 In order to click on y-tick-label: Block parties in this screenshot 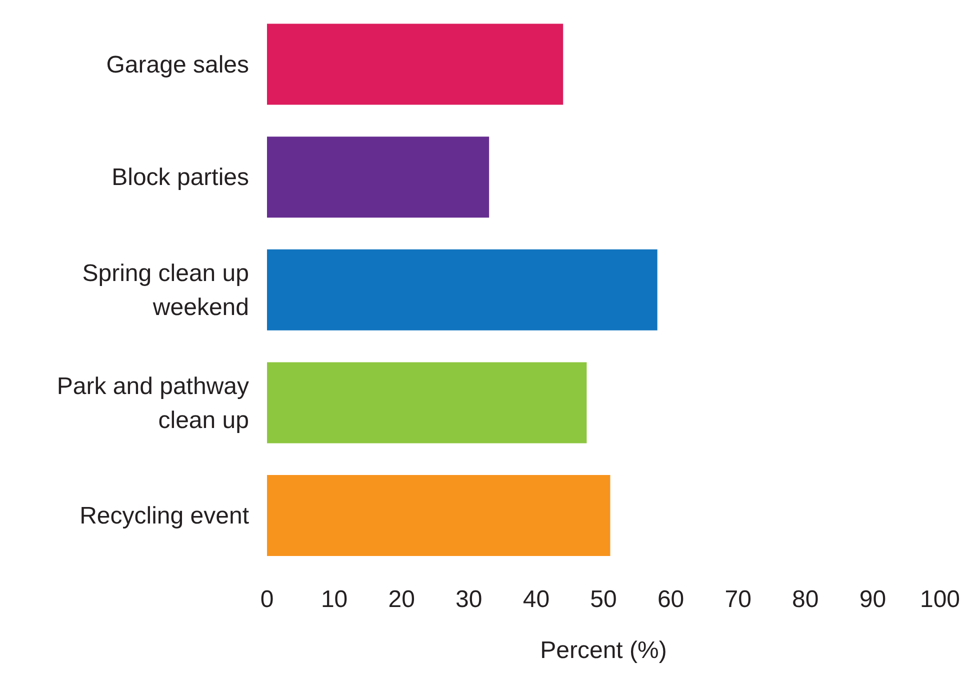, I will do `click(180, 177)`.